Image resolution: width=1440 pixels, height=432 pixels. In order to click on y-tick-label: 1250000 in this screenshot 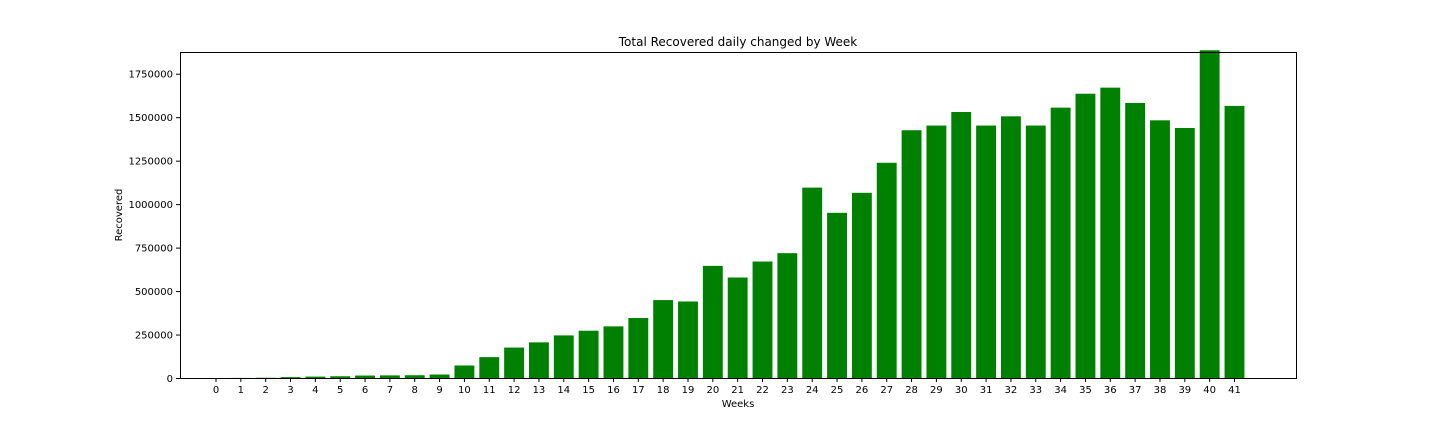, I will do `click(150, 162)`.